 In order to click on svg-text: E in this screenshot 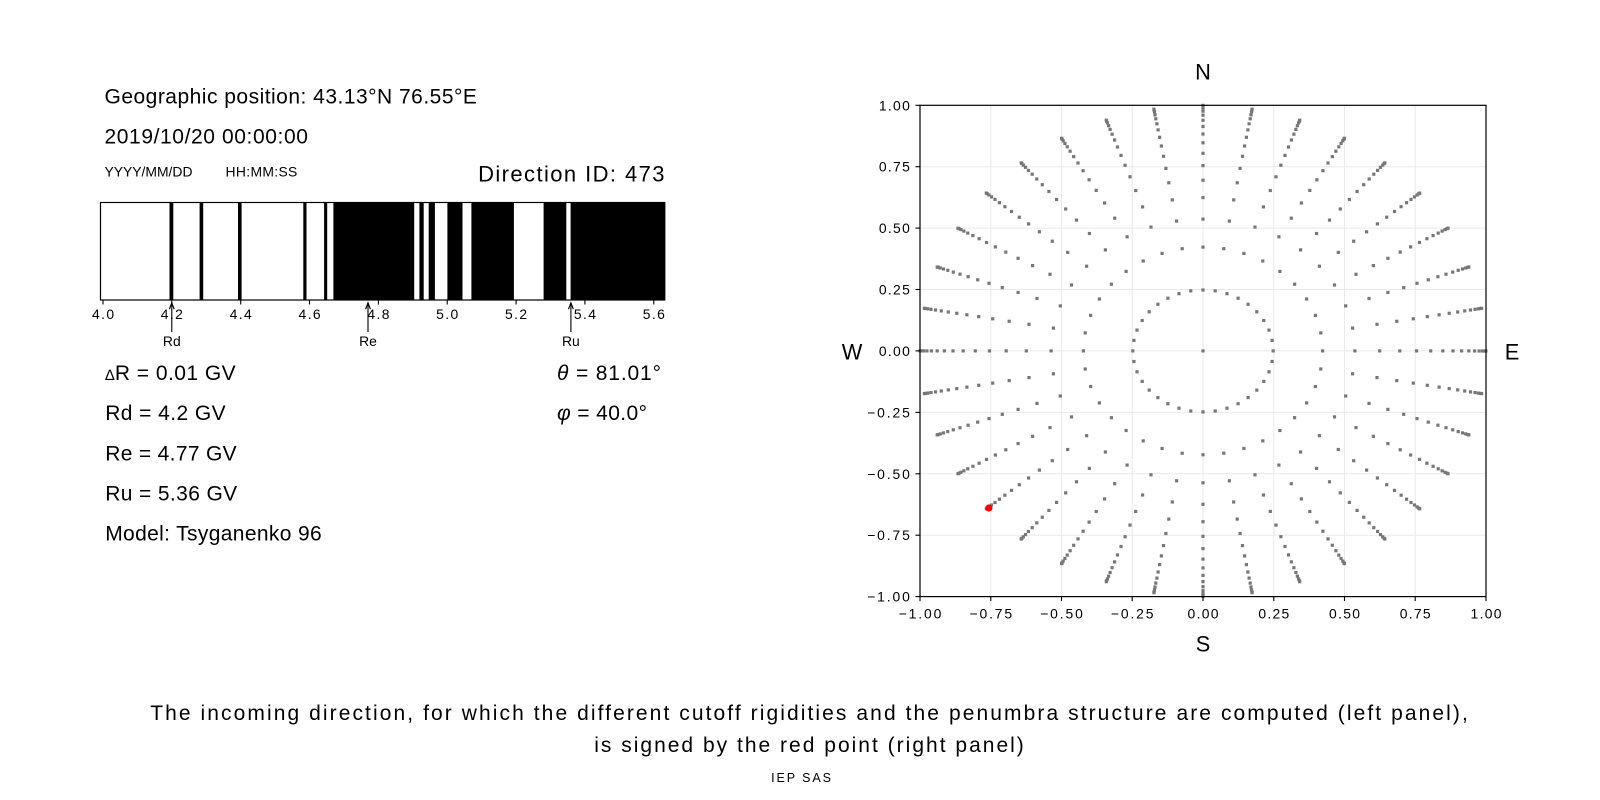, I will do `click(1512, 352)`.